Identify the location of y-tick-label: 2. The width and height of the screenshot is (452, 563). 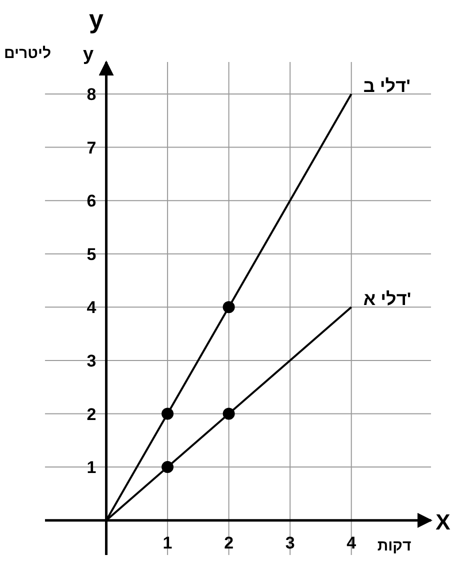
(91, 414).